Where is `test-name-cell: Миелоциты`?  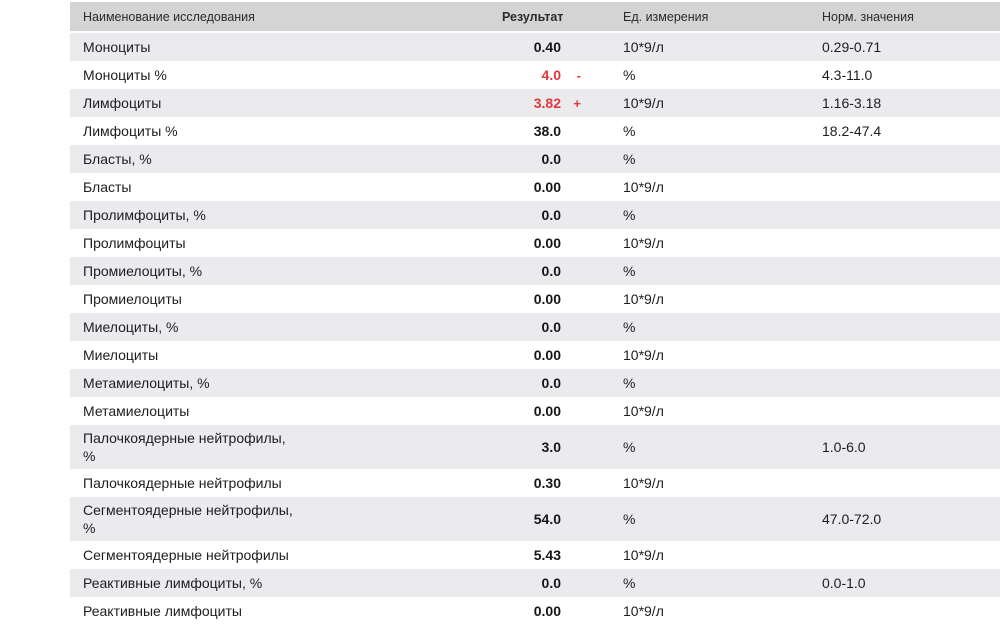
test-name-cell: Миелоциты is located at coordinates (285, 355).